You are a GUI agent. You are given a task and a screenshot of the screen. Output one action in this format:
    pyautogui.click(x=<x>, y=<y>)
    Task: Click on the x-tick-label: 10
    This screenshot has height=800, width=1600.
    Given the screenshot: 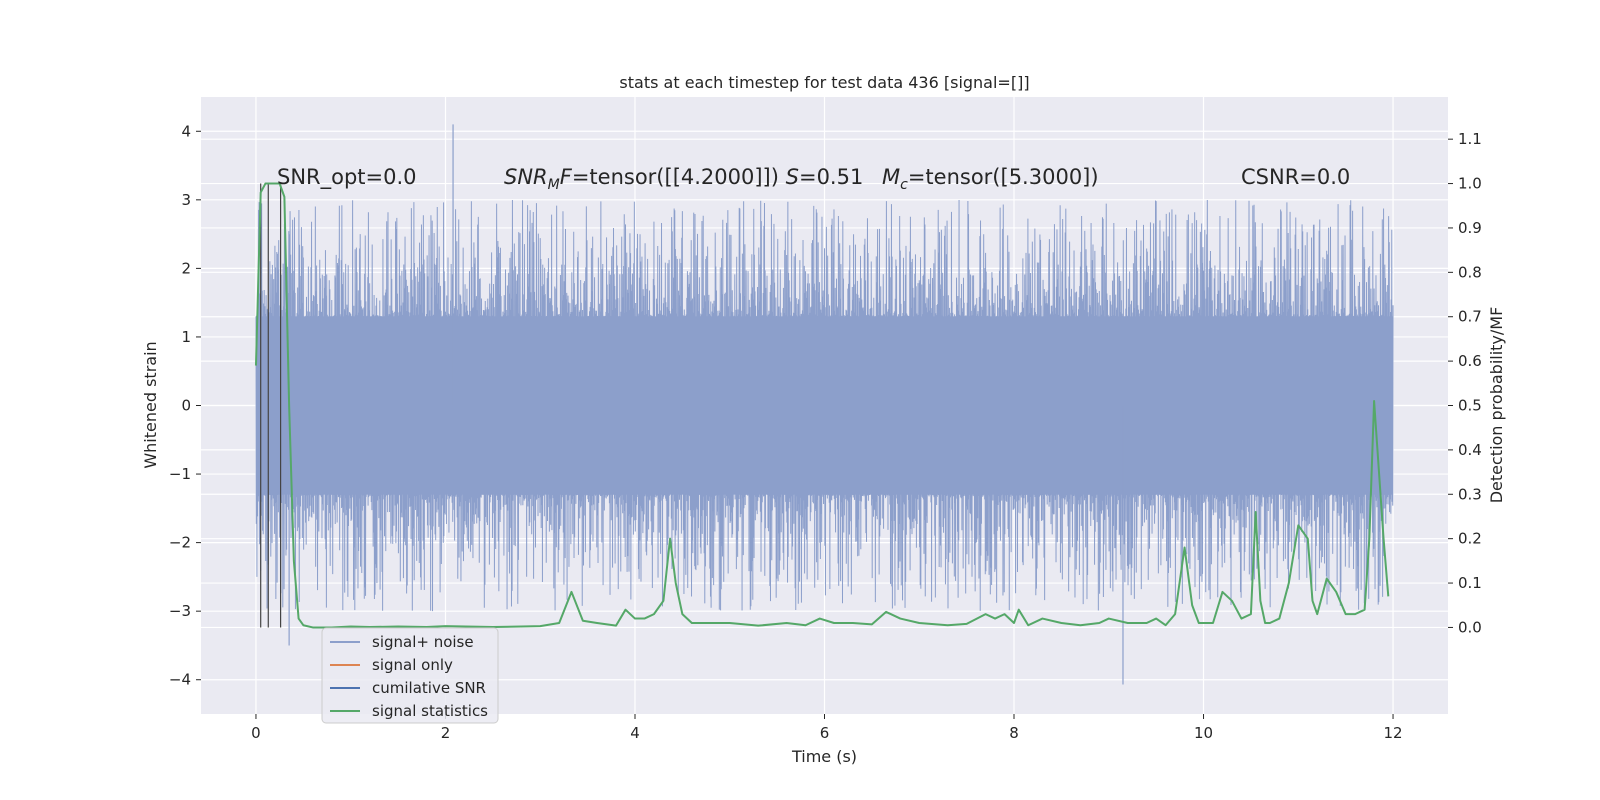 What is the action you would take?
    pyautogui.click(x=1203, y=733)
    